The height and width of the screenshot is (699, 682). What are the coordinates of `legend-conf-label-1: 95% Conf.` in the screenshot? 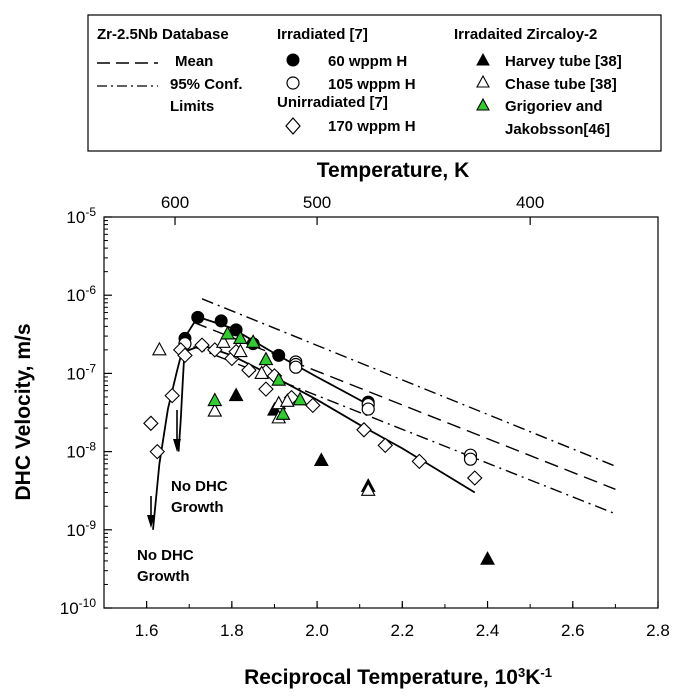 It's located at (206, 84).